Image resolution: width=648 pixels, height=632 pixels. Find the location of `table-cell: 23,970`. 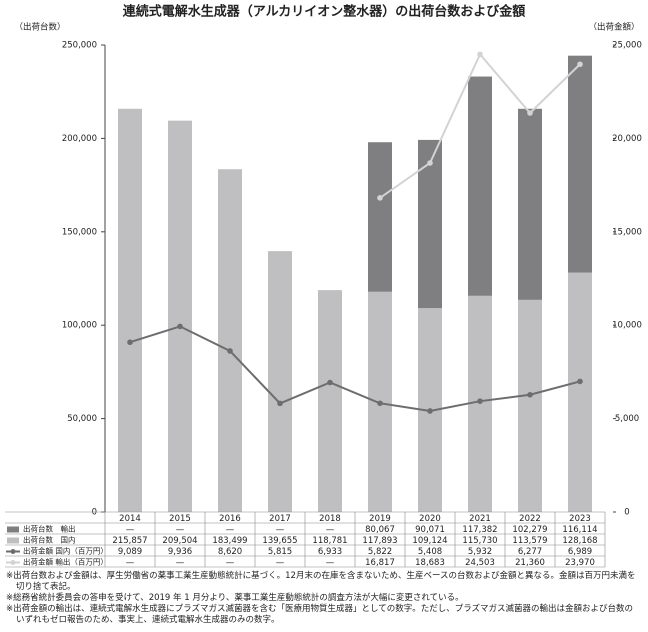

table-cell: 23,970 is located at coordinates (580, 563).